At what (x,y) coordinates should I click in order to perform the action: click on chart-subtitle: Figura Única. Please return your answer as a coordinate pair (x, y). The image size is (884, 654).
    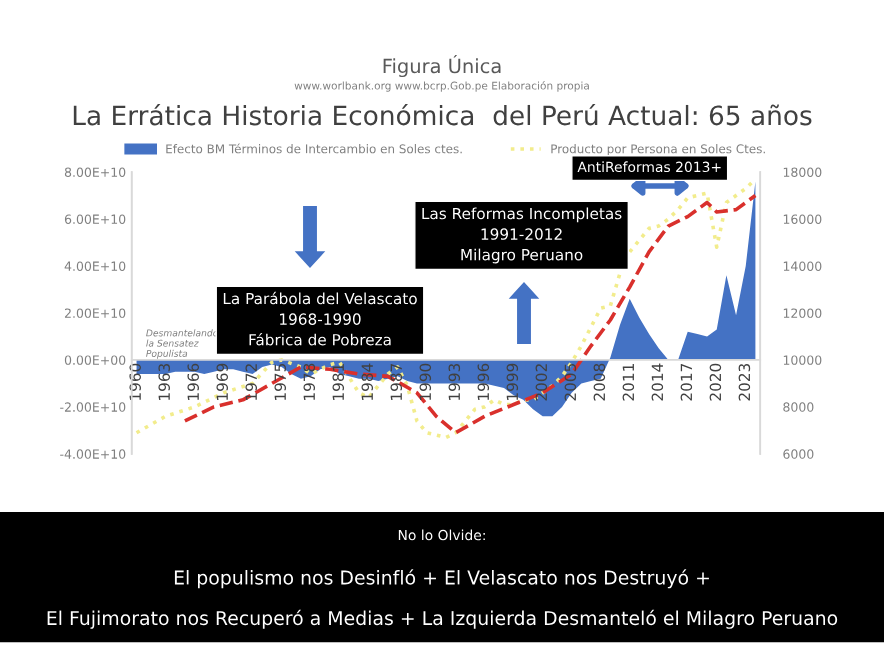
    Looking at the image, I should click on (442, 66).